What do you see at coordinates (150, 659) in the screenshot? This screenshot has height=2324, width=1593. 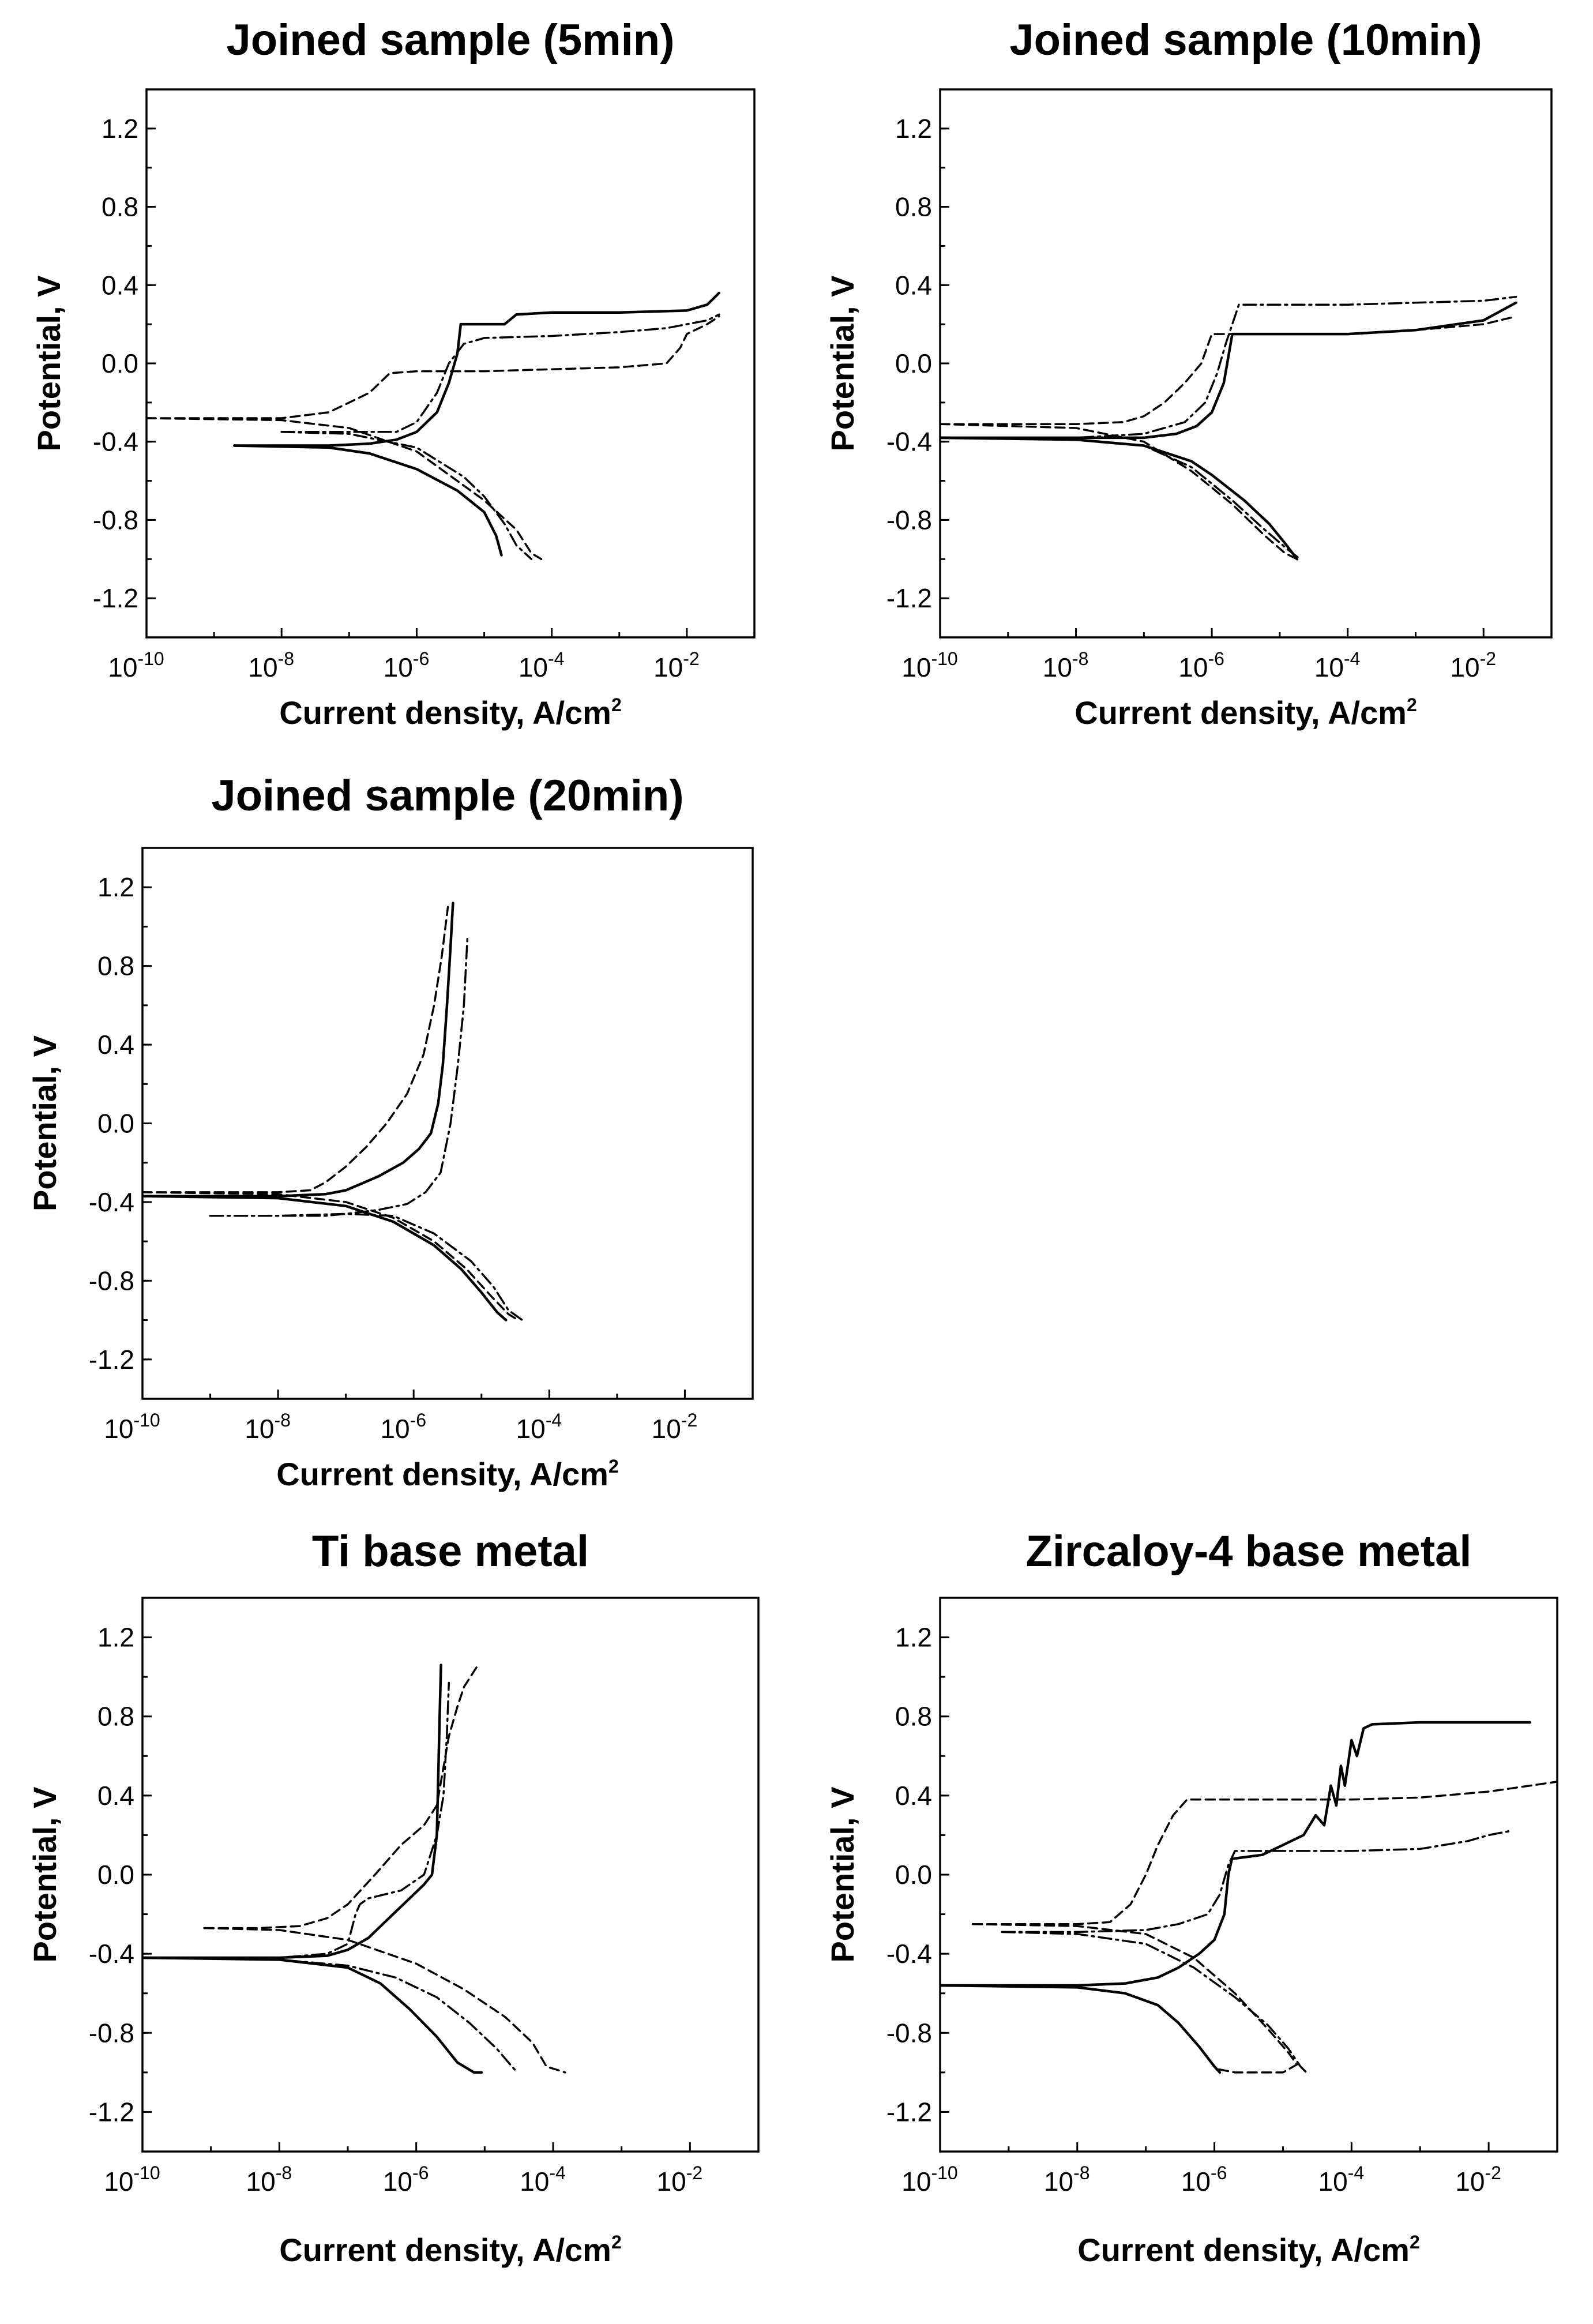 I see `x-tick-exponent: -10` at bounding box center [150, 659].